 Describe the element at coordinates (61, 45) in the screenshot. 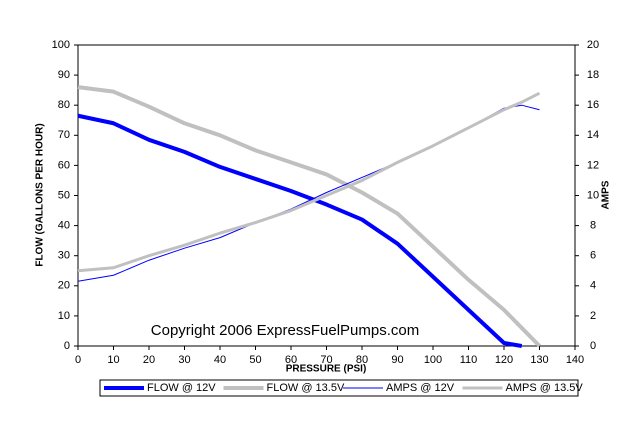

I see `y-tick-label: 100` at that location.